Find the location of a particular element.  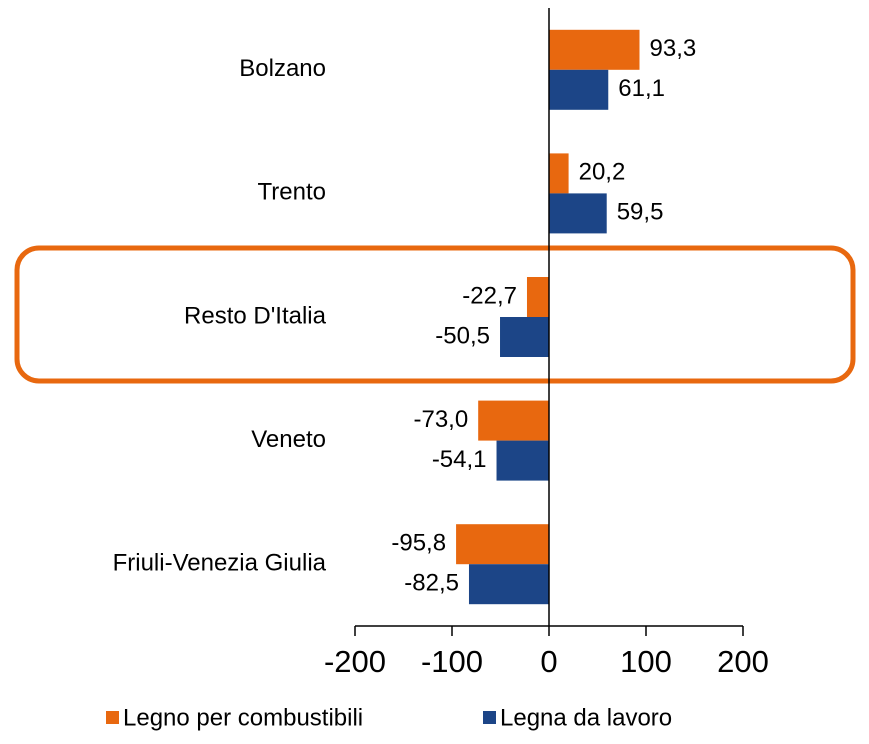

x-tick-label: 0 is located at coordinates (548, 661).